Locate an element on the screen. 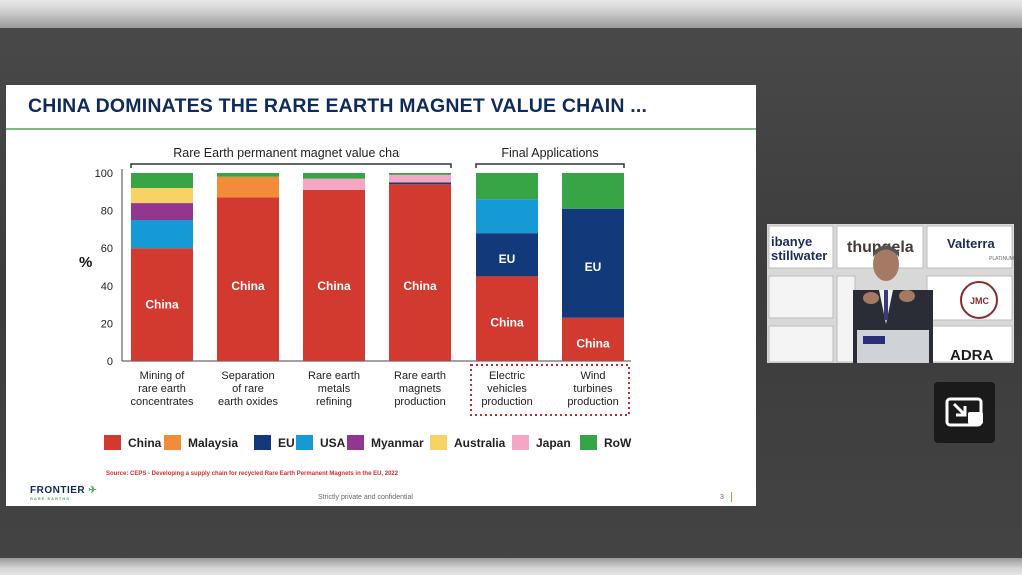 The image size is (1022, 575). legend-label: USA is located at coordinates (333, 443).